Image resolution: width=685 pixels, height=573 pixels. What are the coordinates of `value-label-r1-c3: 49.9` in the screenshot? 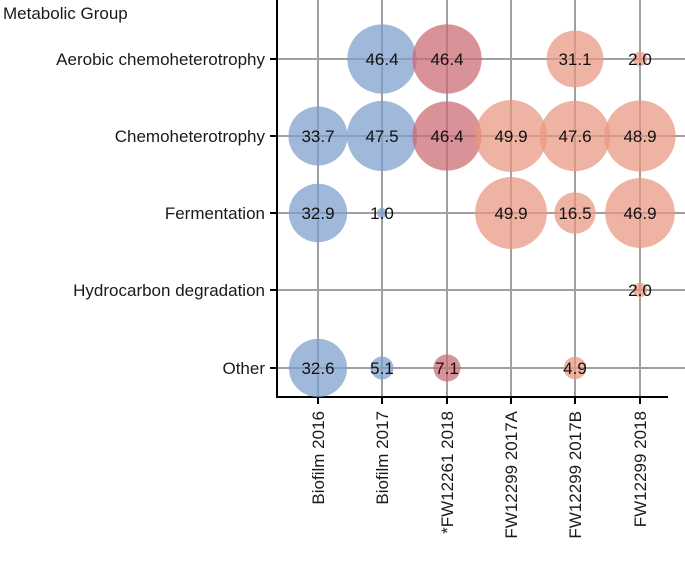 It's located at (510, 136).